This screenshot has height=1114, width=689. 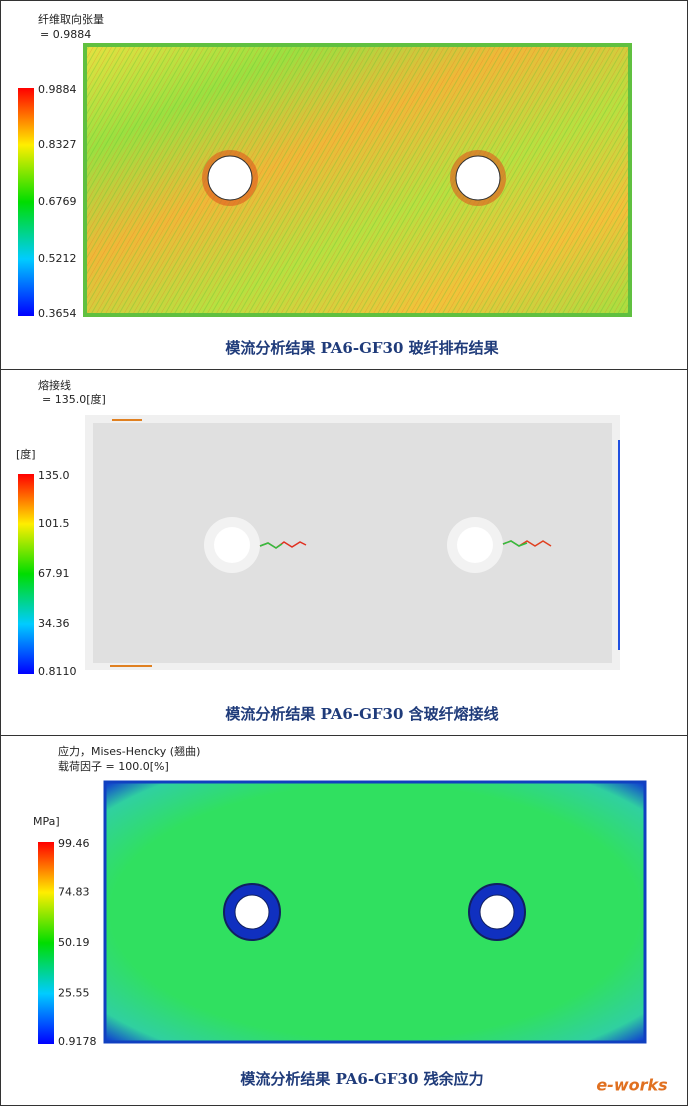 What do you see at coordinates (57, 313) in the screenshot?
I see `legend-label: 0.3654` at bounding box center [57, 313].